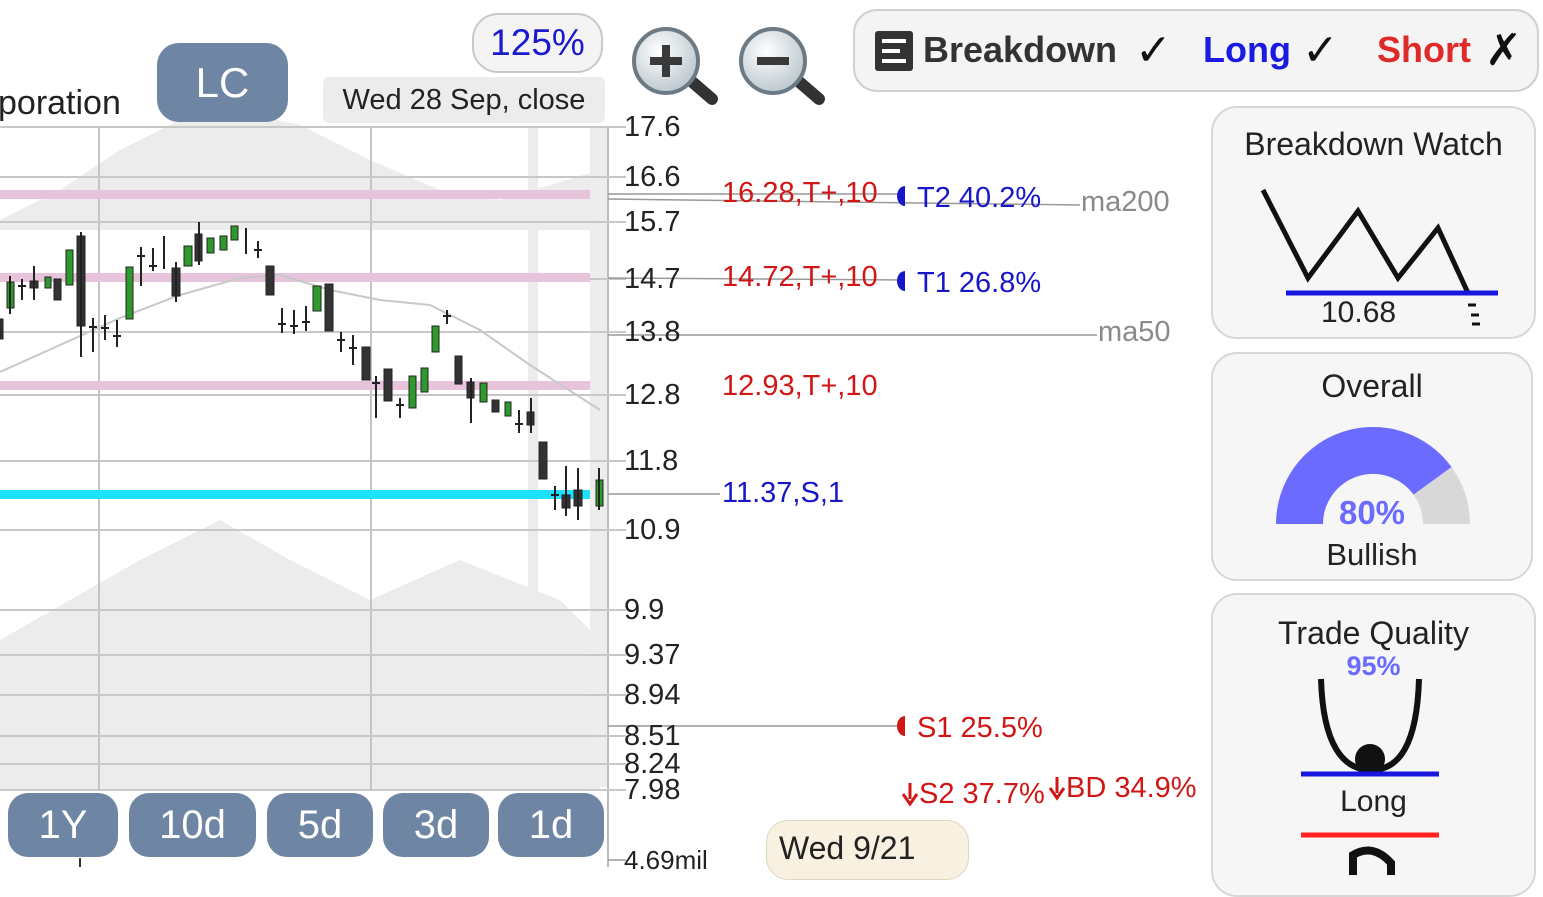 This screenshot has height=897, width=1543. Describe the element at coordinates (1373, 633) in the screenshot. I see `panel-title: Trade Quality` at that location.